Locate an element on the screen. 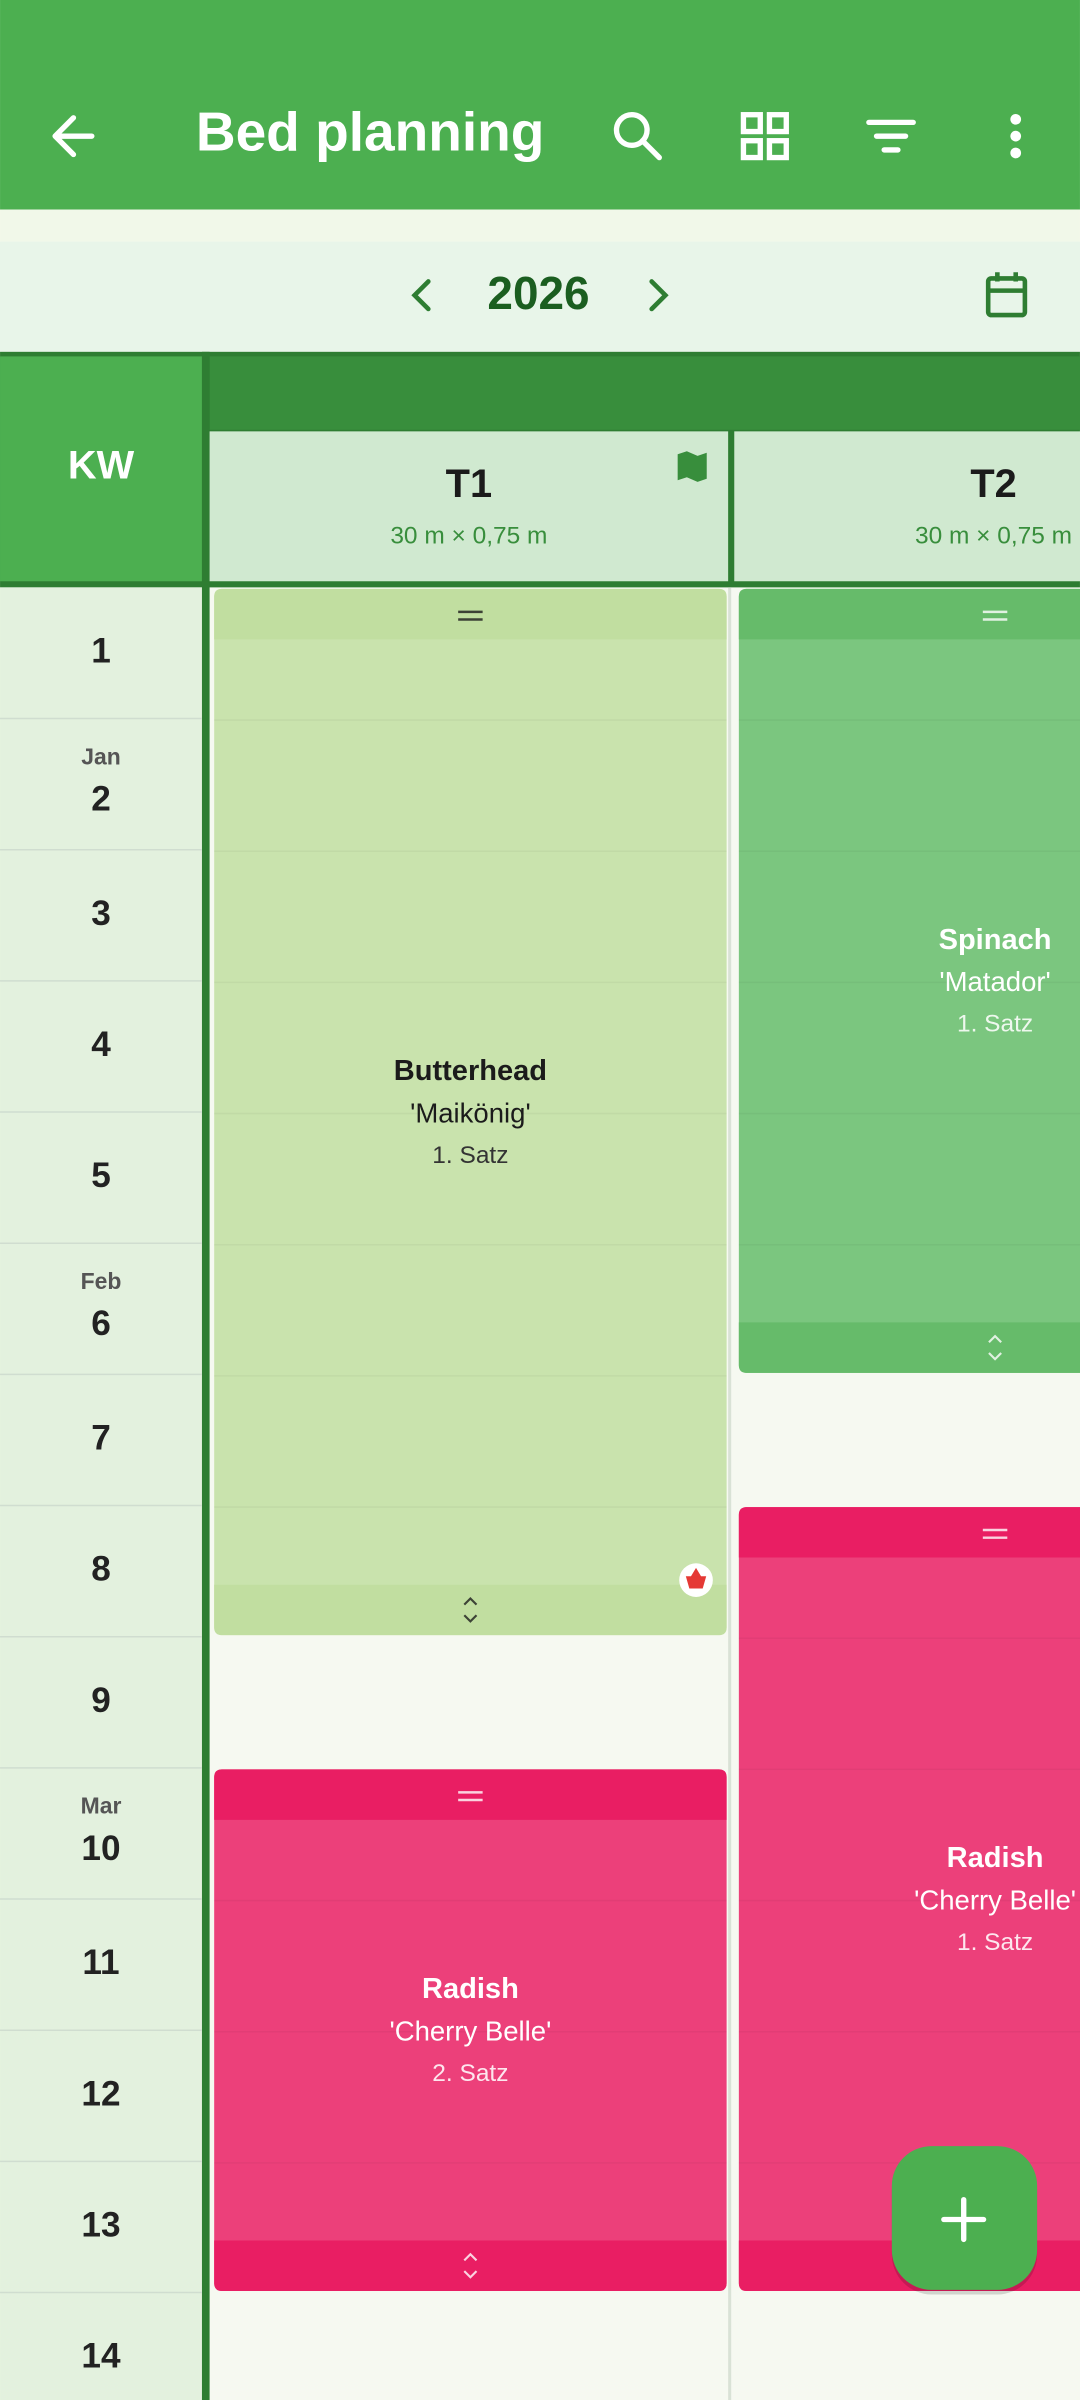  app-title: Bed planning is located at coordinates (370, 132).